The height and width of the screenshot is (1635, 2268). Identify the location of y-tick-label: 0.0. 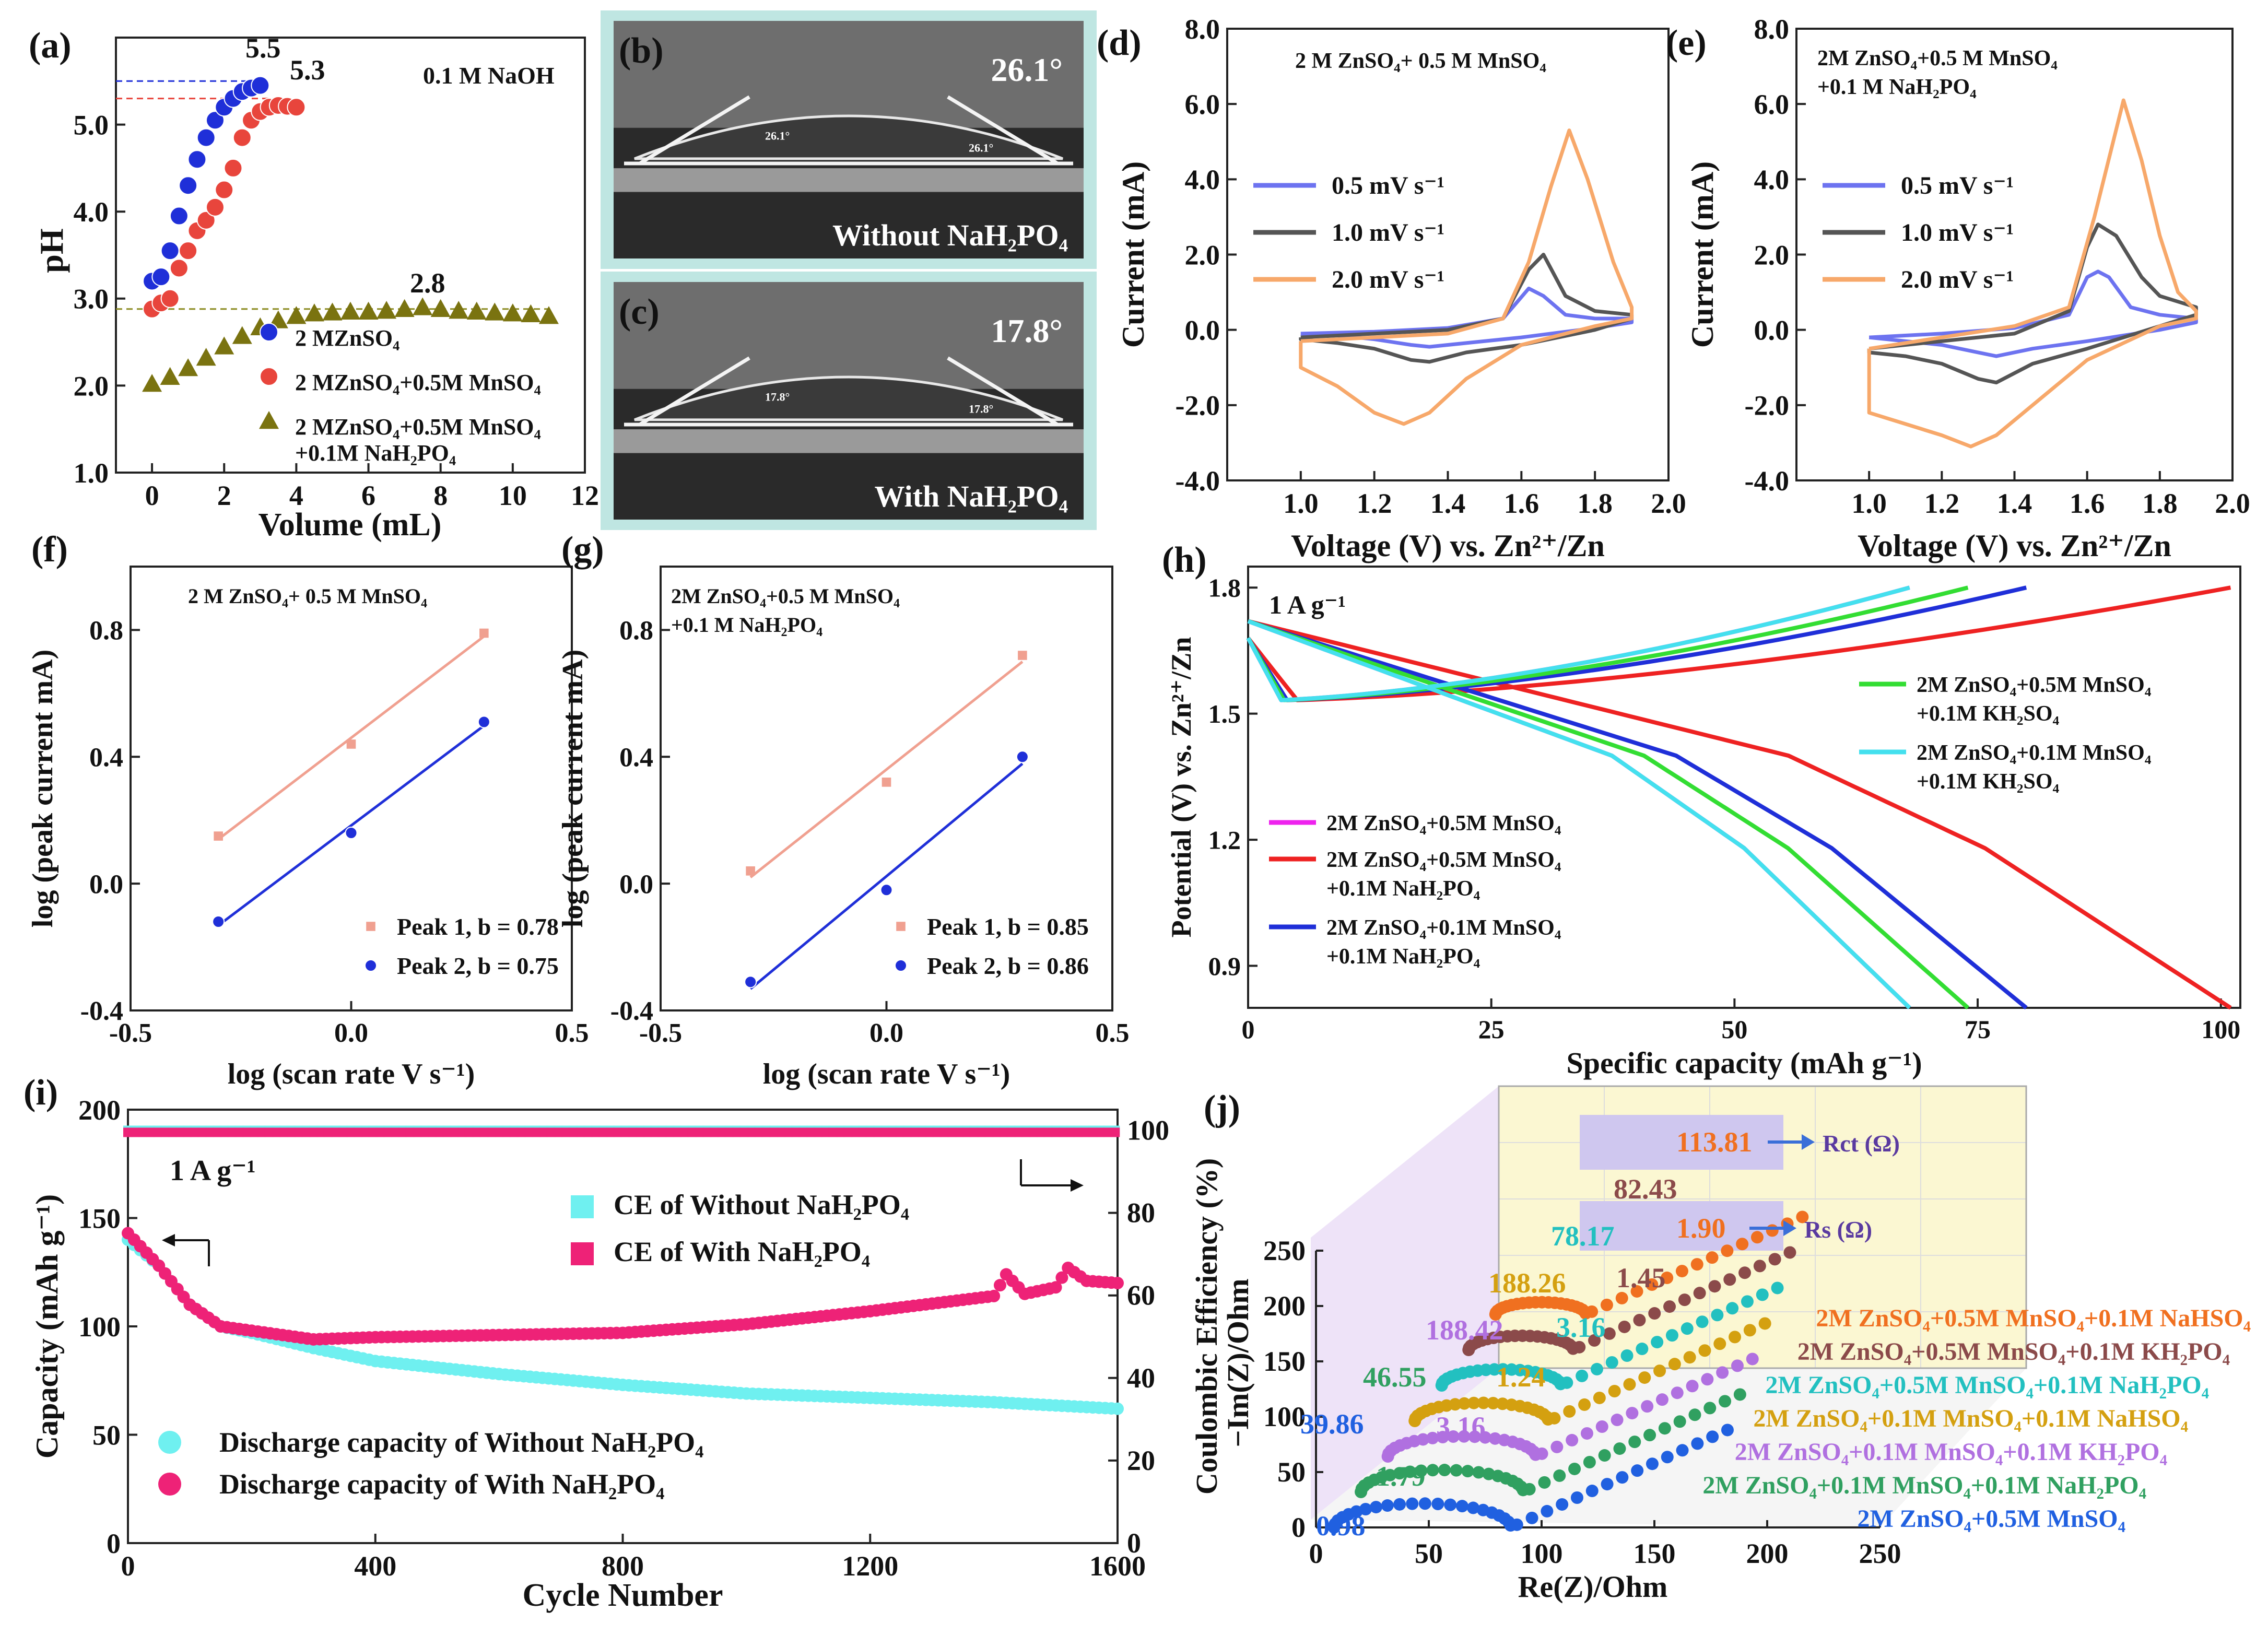
(1772, 330).